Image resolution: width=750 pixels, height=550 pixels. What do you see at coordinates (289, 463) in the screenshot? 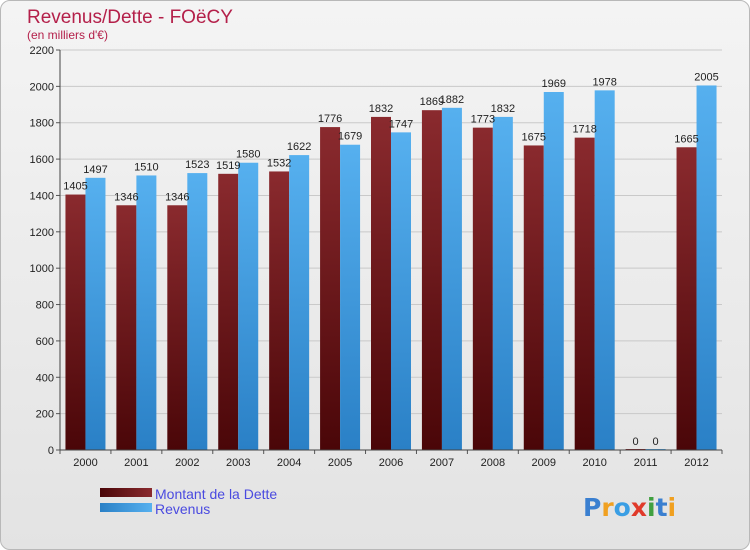
I see `x-tick-label: 2004` at bounding box center [289, 463].